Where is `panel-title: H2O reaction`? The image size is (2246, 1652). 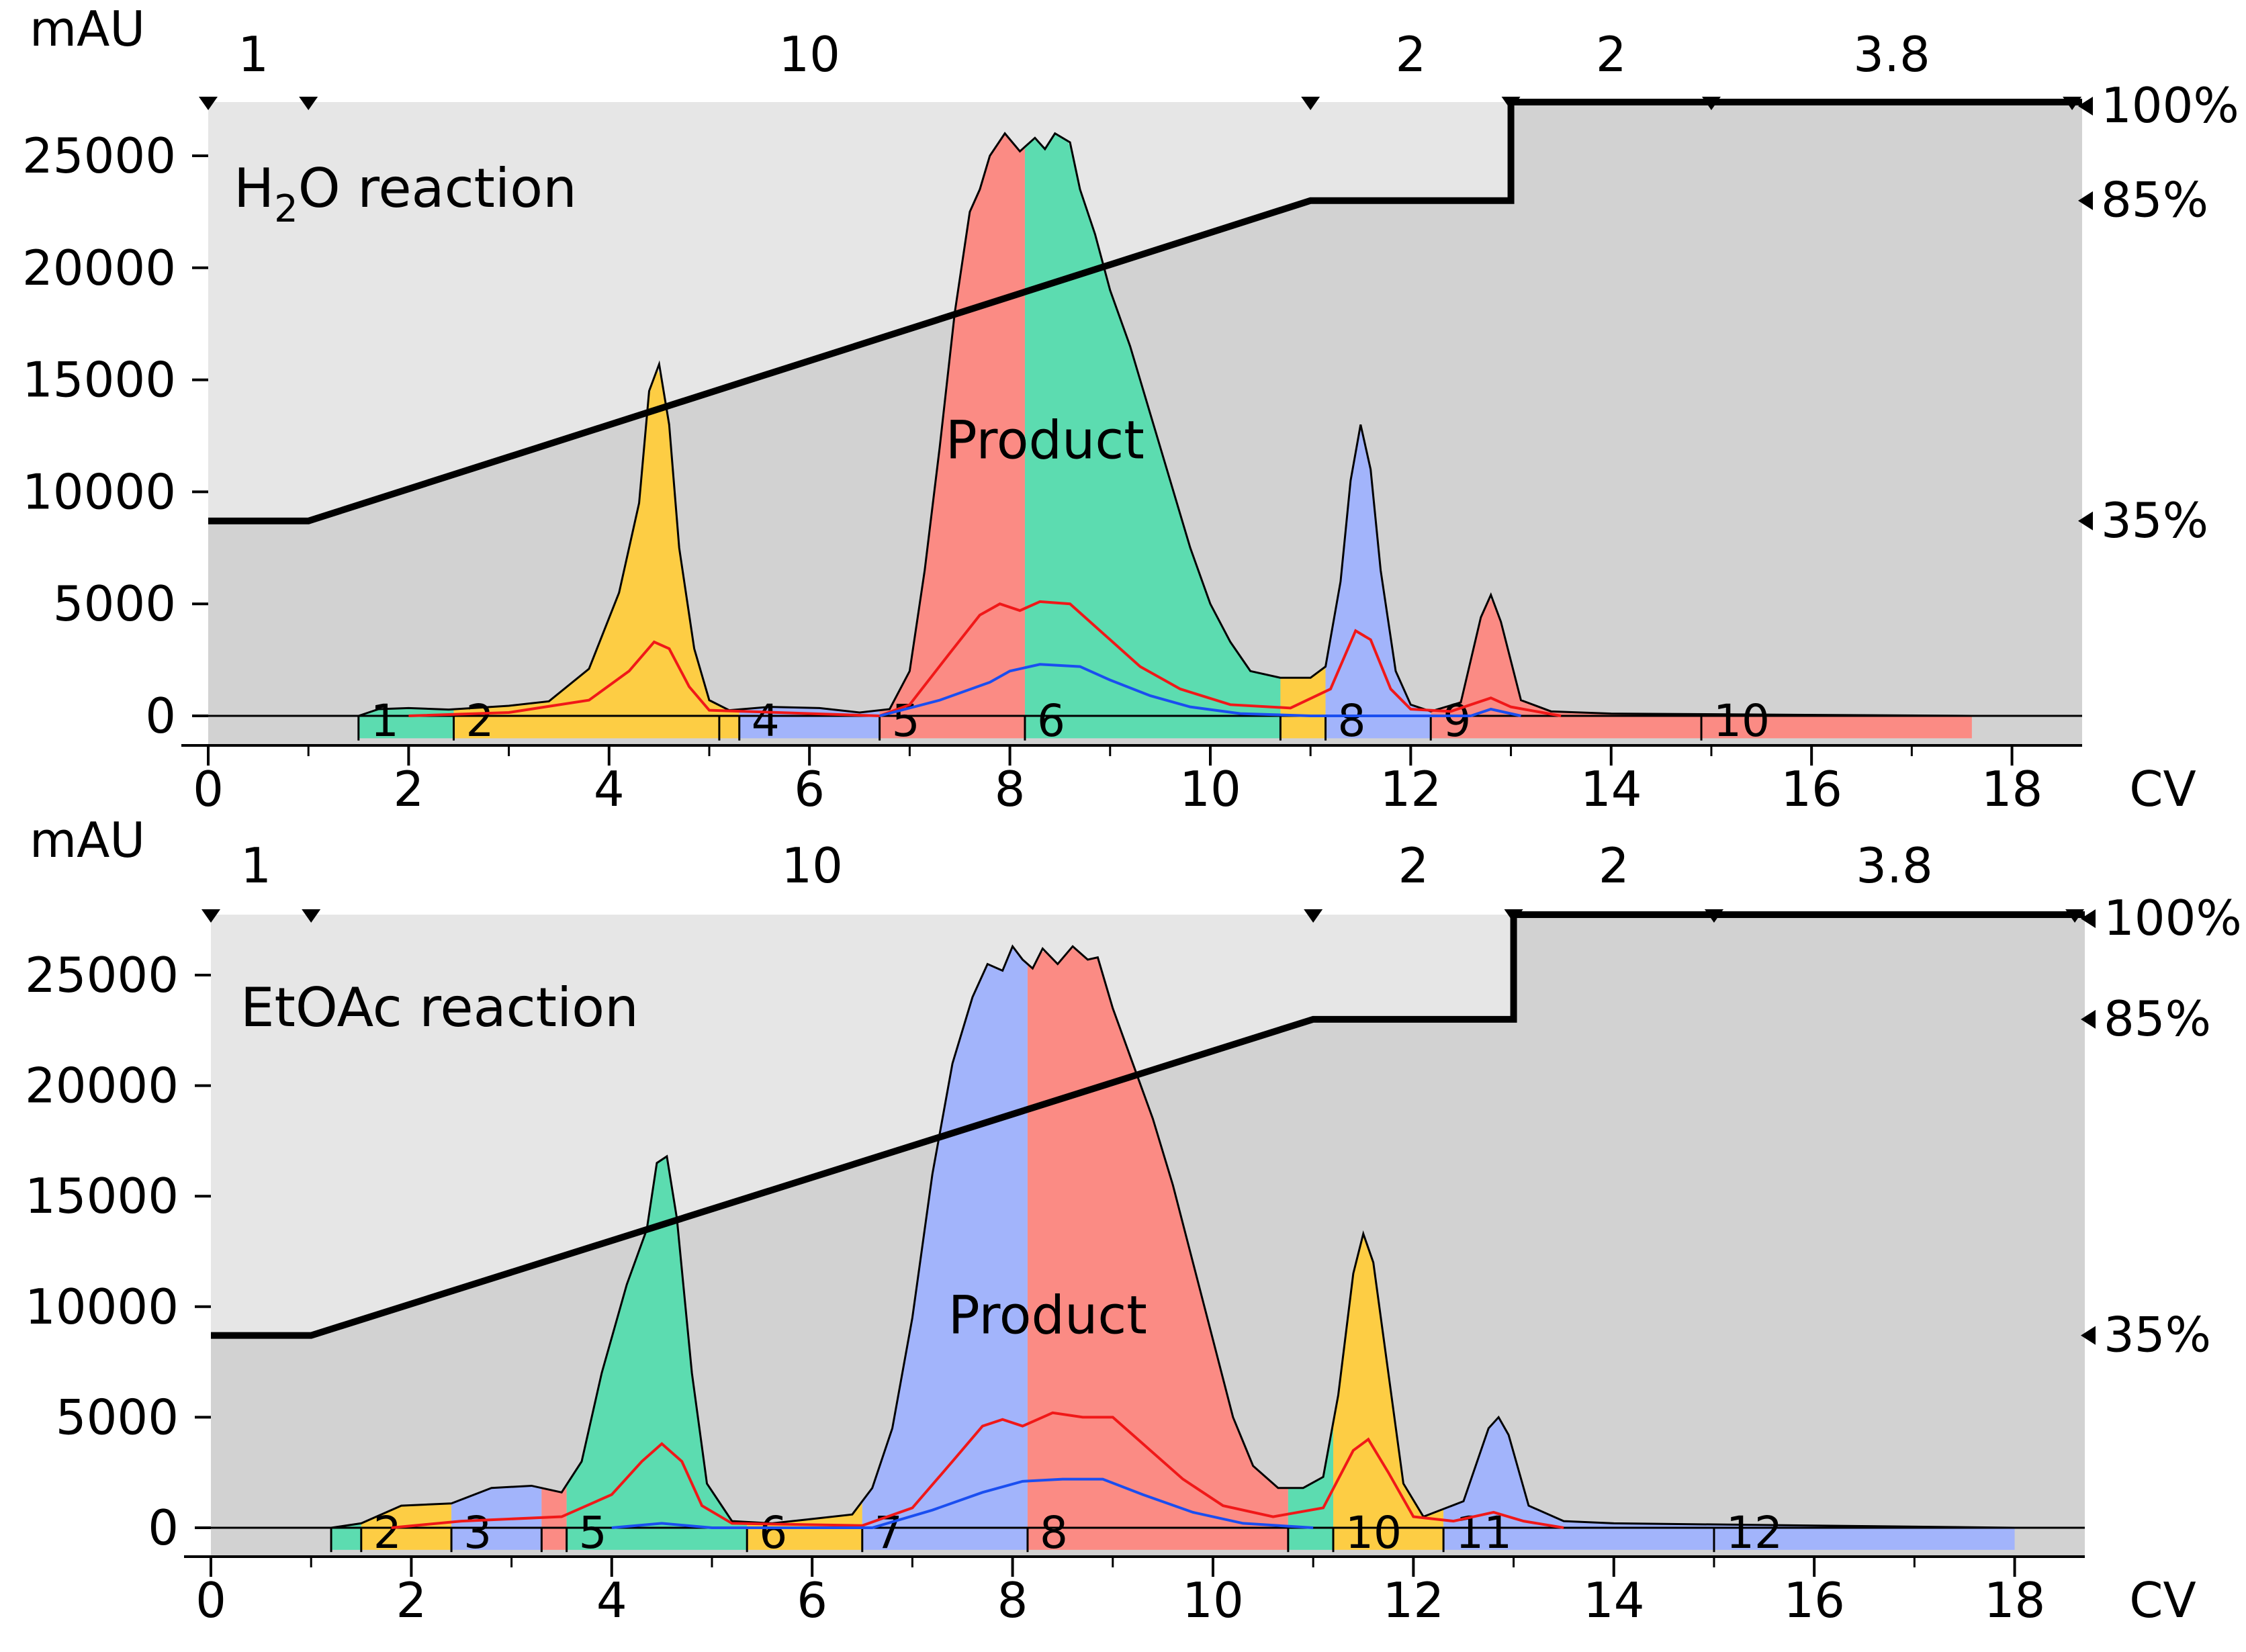 panel-title: H2O reaction is located at coordinates (405, 194).